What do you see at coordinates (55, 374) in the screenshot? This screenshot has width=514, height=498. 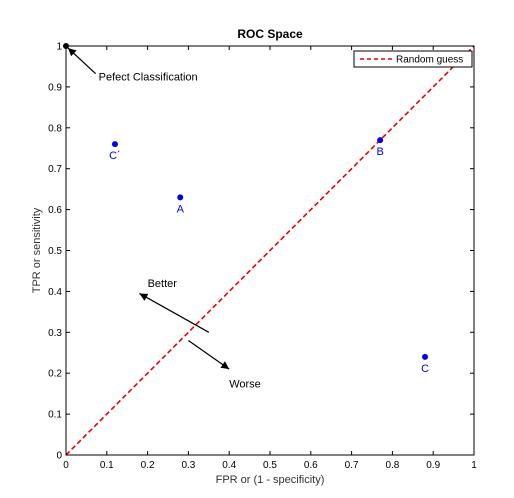 I see `y-tick-label: 0.2` at bounding box center [55, 374].